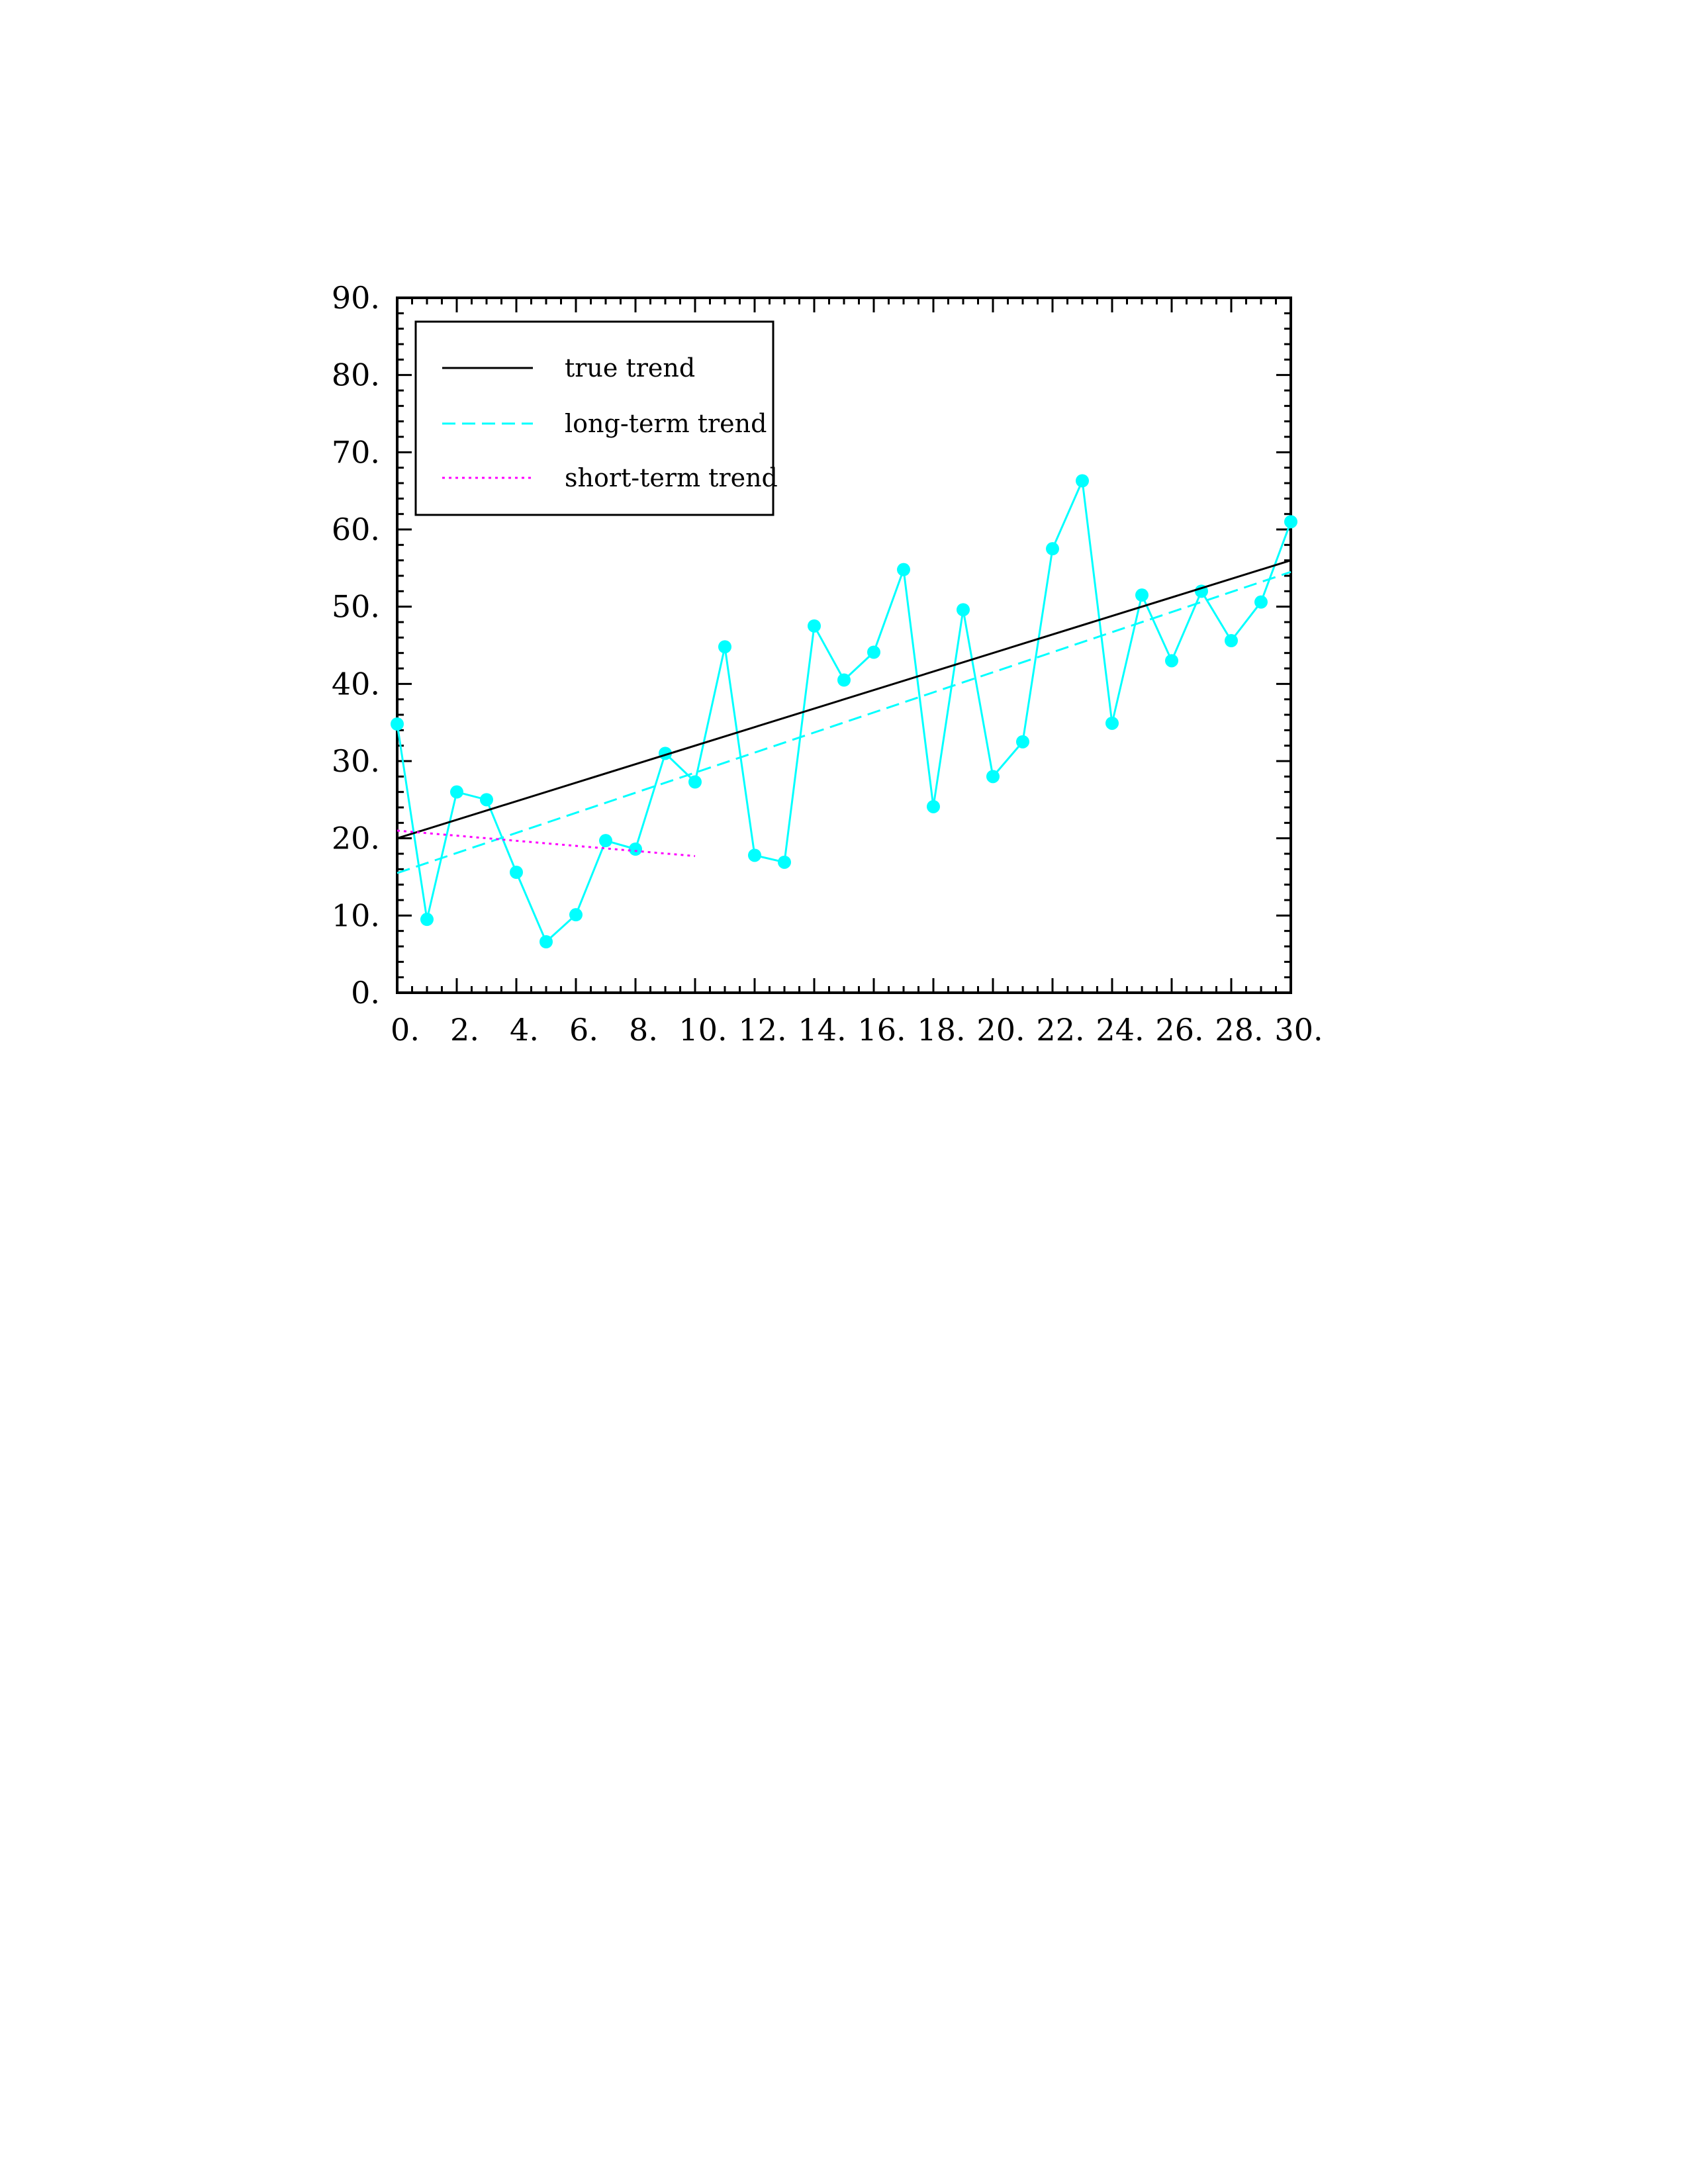 The height and width of the screenshot is (2184, 1688). Describe the element at coordinates (630, 368) in the screenshot. I see `legend-label-true-trend: true trend` at that location.